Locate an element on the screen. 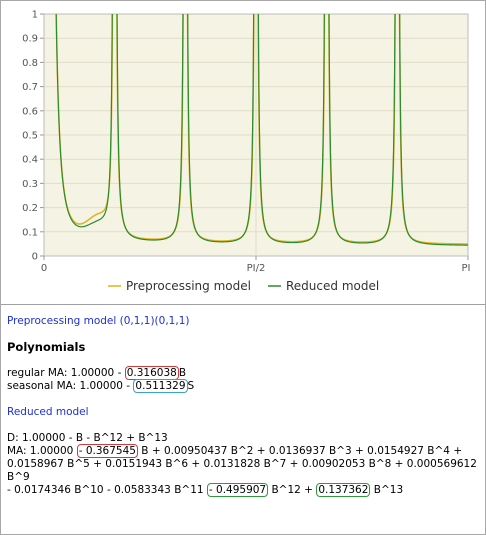 The height and width of the screenshot is (535, 486). x-tick-label: 0 is located at coordinates (44, 268).